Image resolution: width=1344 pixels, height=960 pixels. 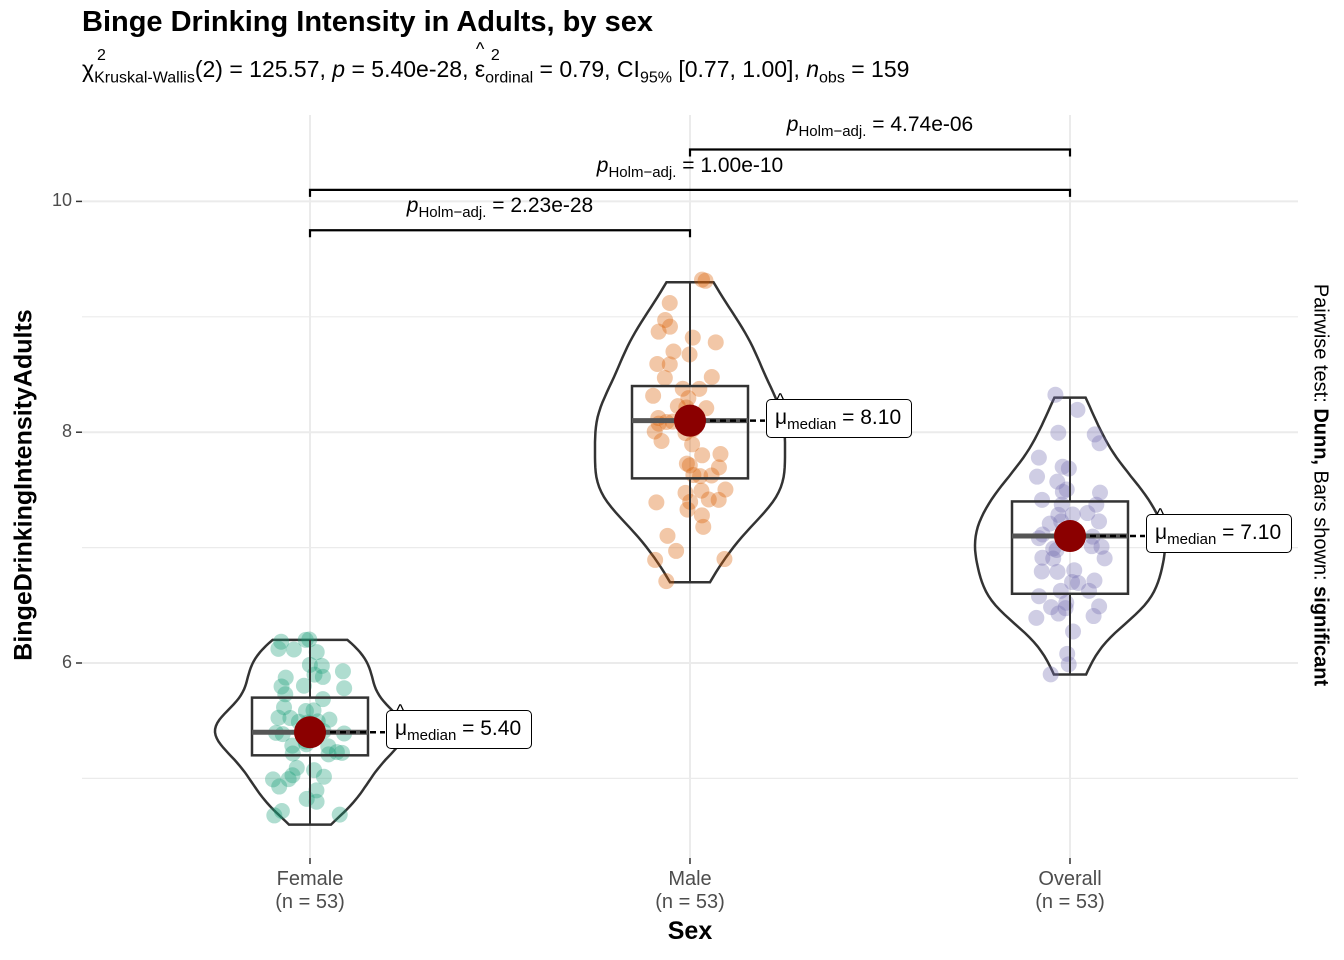 I want to click on comparison-bracket, so click(x=880, y=152).